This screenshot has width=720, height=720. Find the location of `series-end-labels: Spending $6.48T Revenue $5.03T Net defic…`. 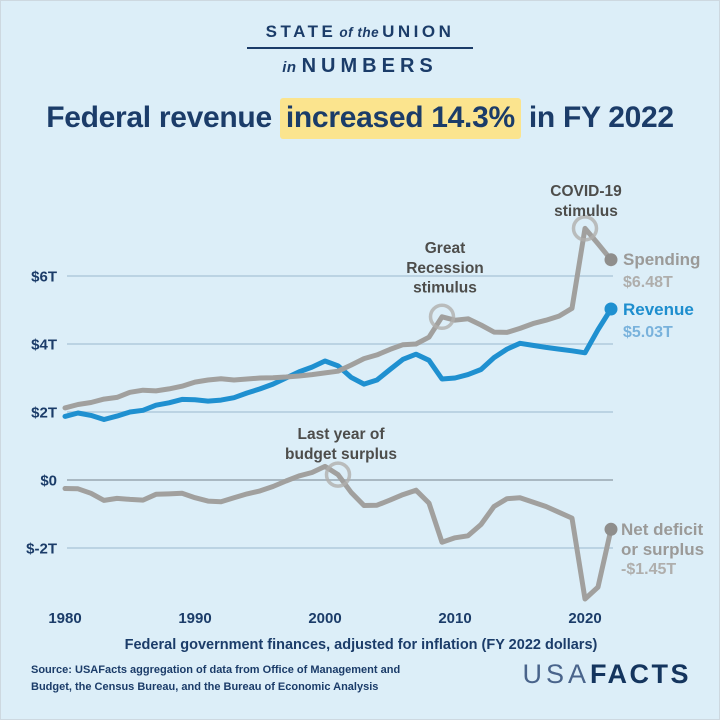

series-end-labels: Spending $6.48T Revenue $5.03T Net defic… is located at coordinates (662, 414).